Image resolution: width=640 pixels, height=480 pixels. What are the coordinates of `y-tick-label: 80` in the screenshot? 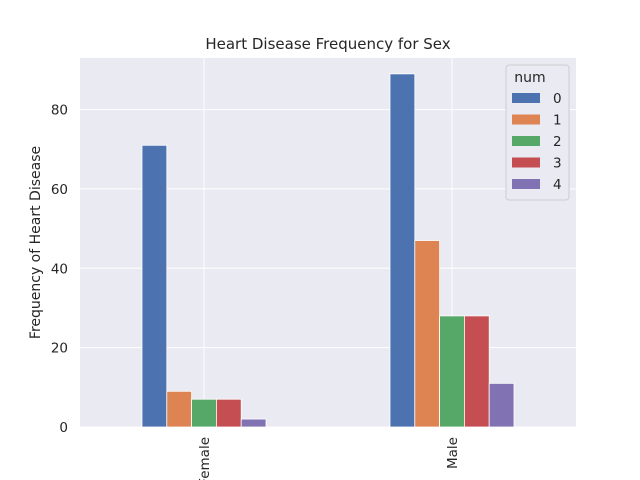 It's located at (59, 111).